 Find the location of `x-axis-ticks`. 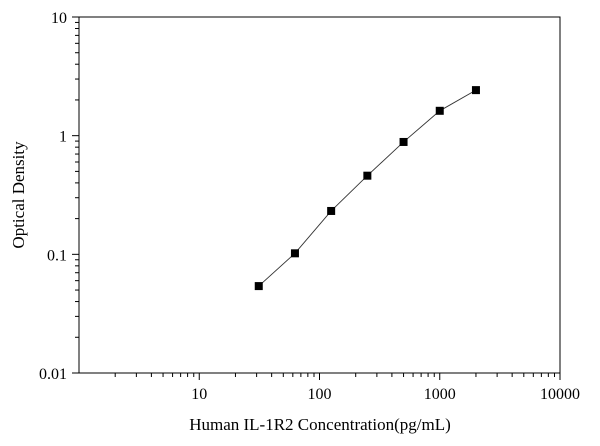

x-axis-ticks is located at coordinates (337, 376).